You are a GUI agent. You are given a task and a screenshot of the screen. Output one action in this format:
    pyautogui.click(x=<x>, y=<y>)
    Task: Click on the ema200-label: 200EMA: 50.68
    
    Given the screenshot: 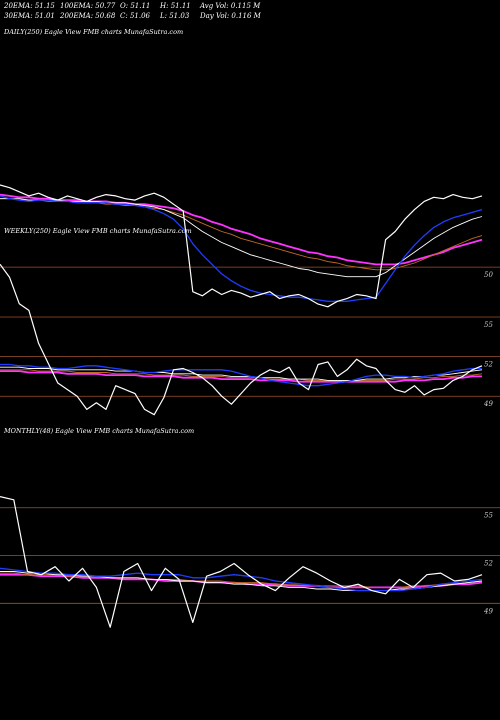 What is the action you would take?
    pyautogui.click(x=88, y=16)
    